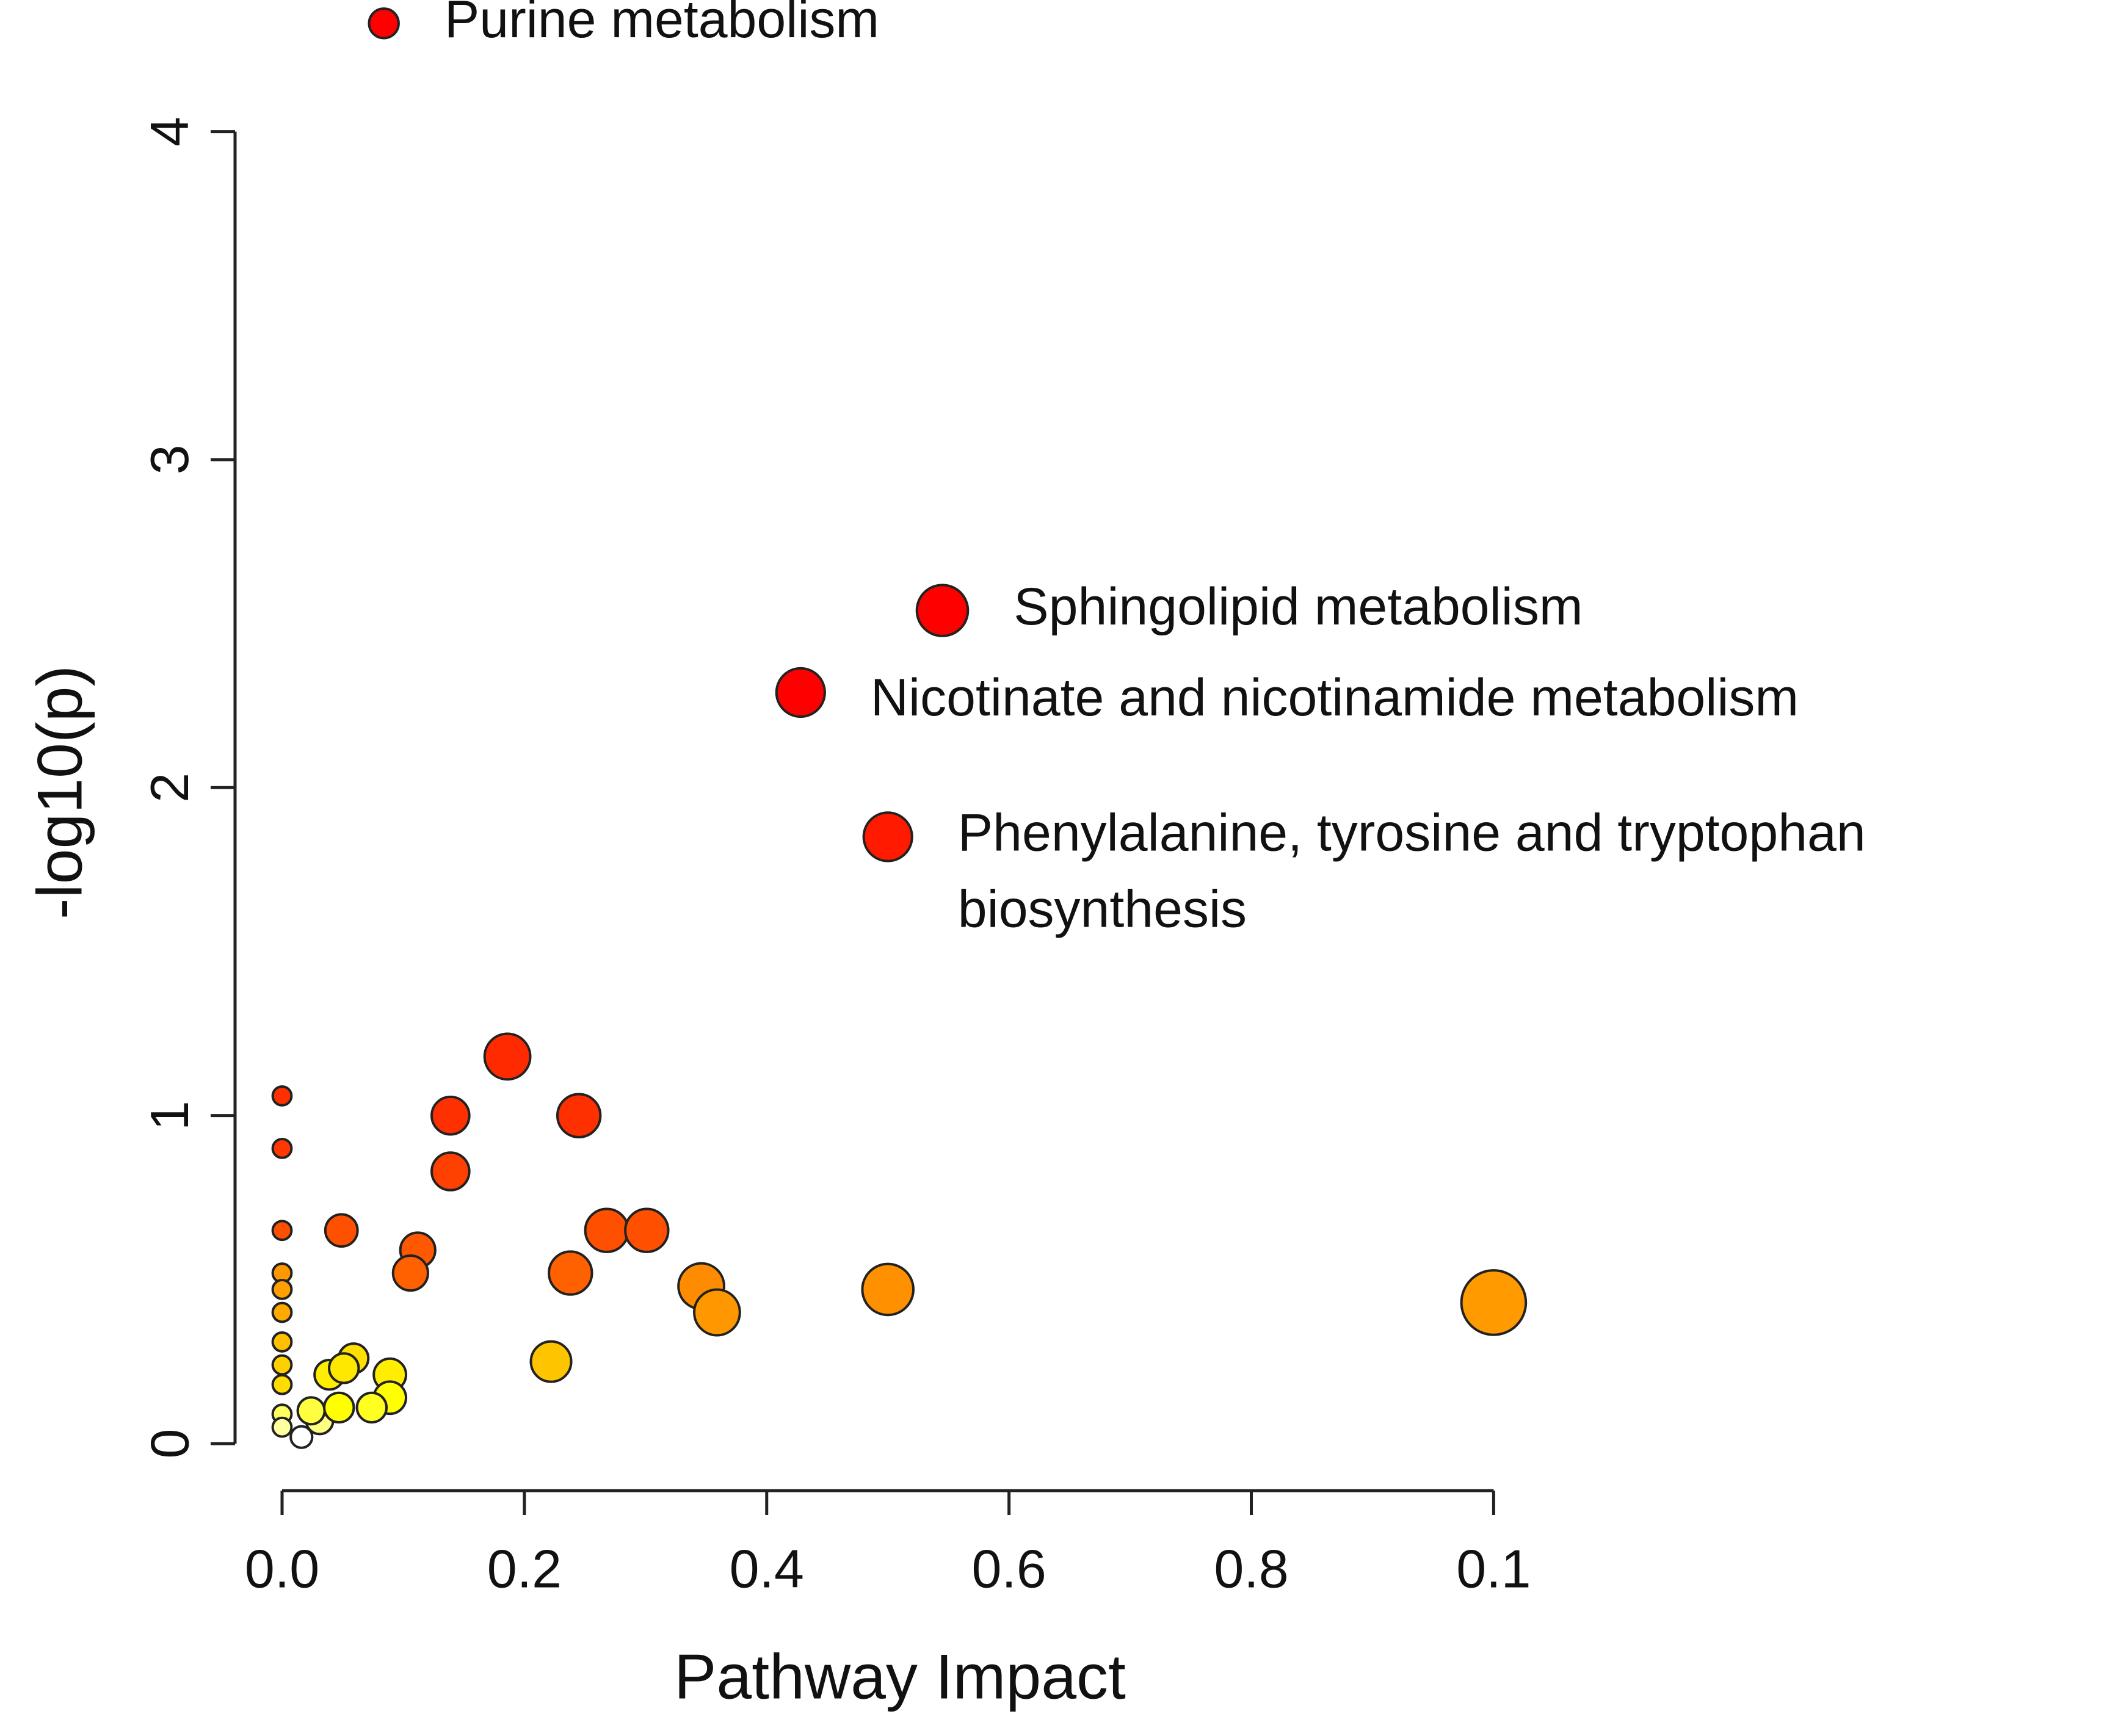  What do you see at coordinates (282, 1568) in the screenshot?
I see `x-tick-label: 0.0` at bounding box center [282, 1568].